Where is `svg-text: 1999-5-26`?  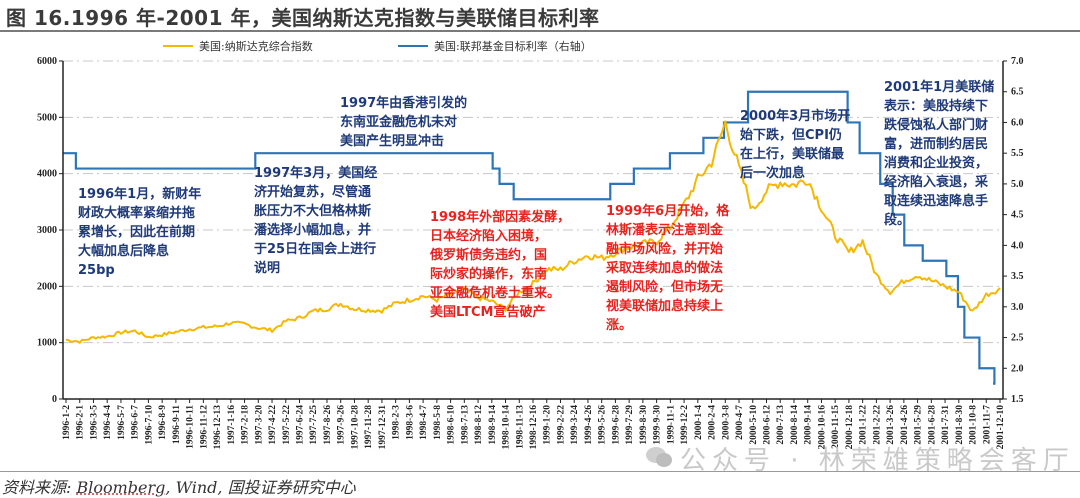
svg-text: 1999-5-26 is located at coordinates (603, 425).